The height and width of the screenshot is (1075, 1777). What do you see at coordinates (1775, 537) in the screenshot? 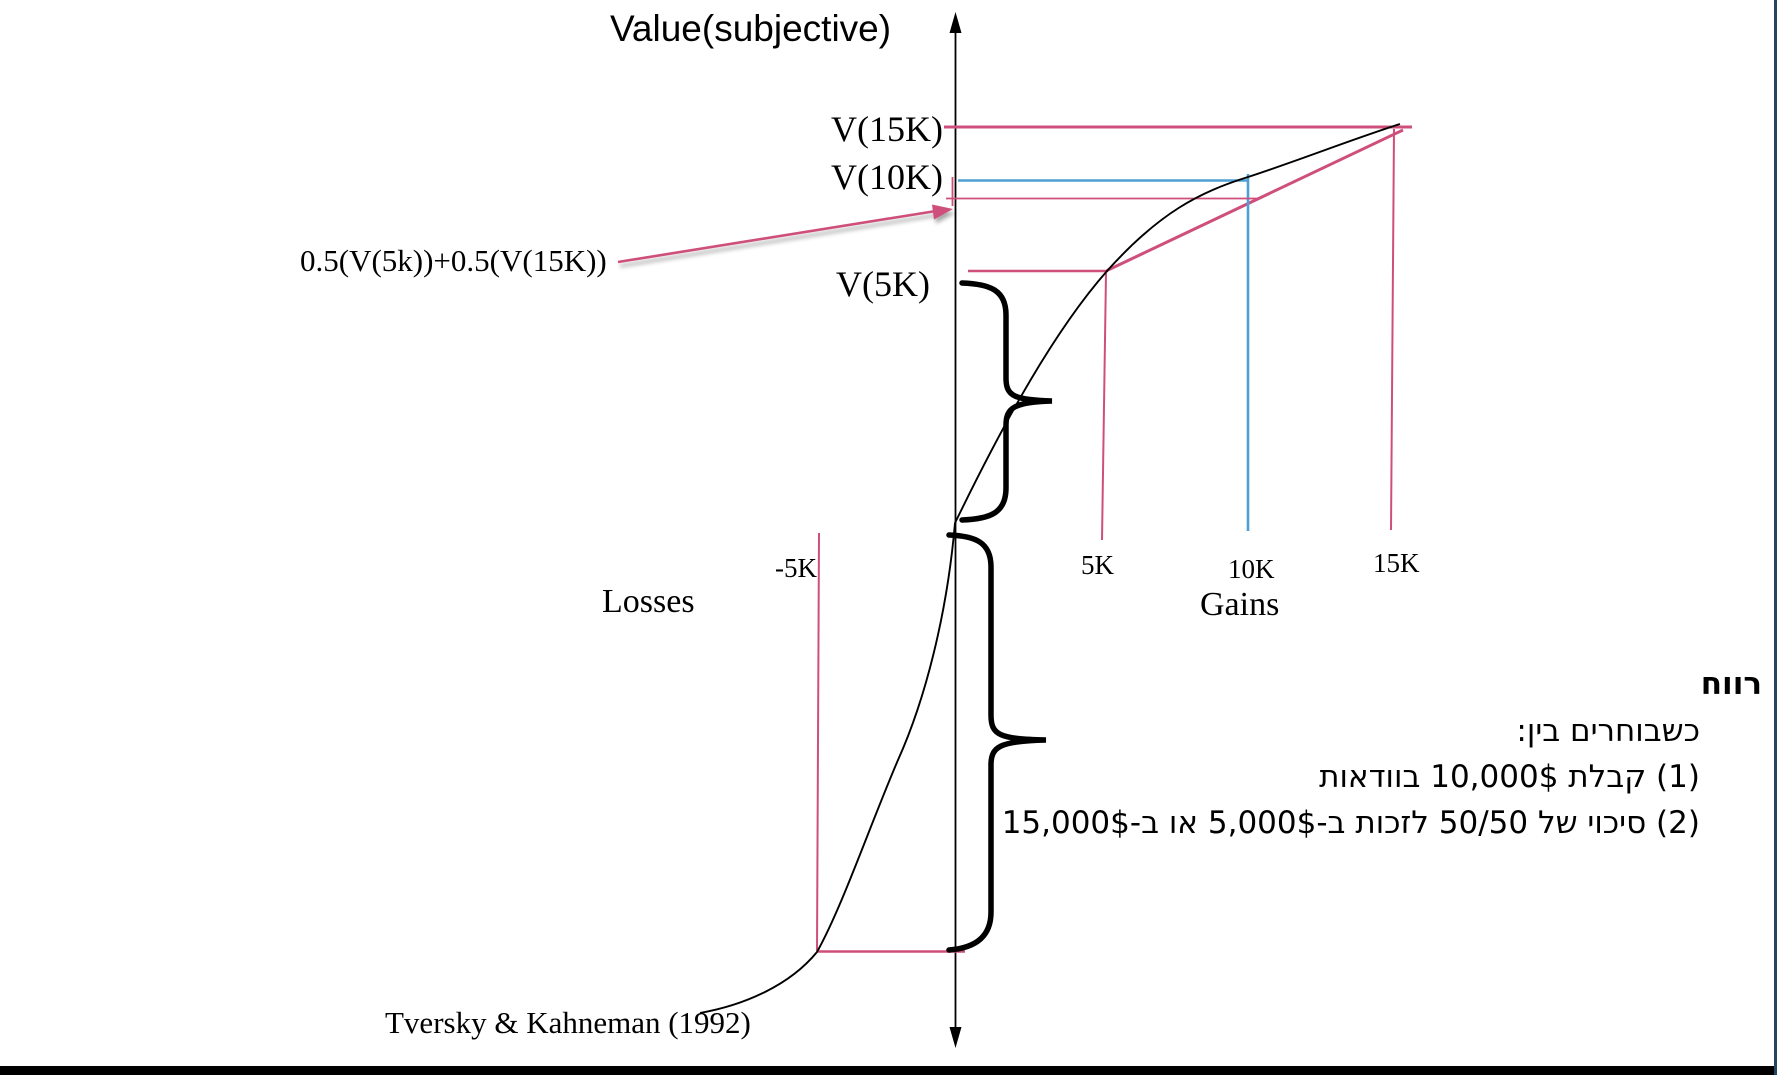
I see `right-border` at bounding box center [1775, 537].